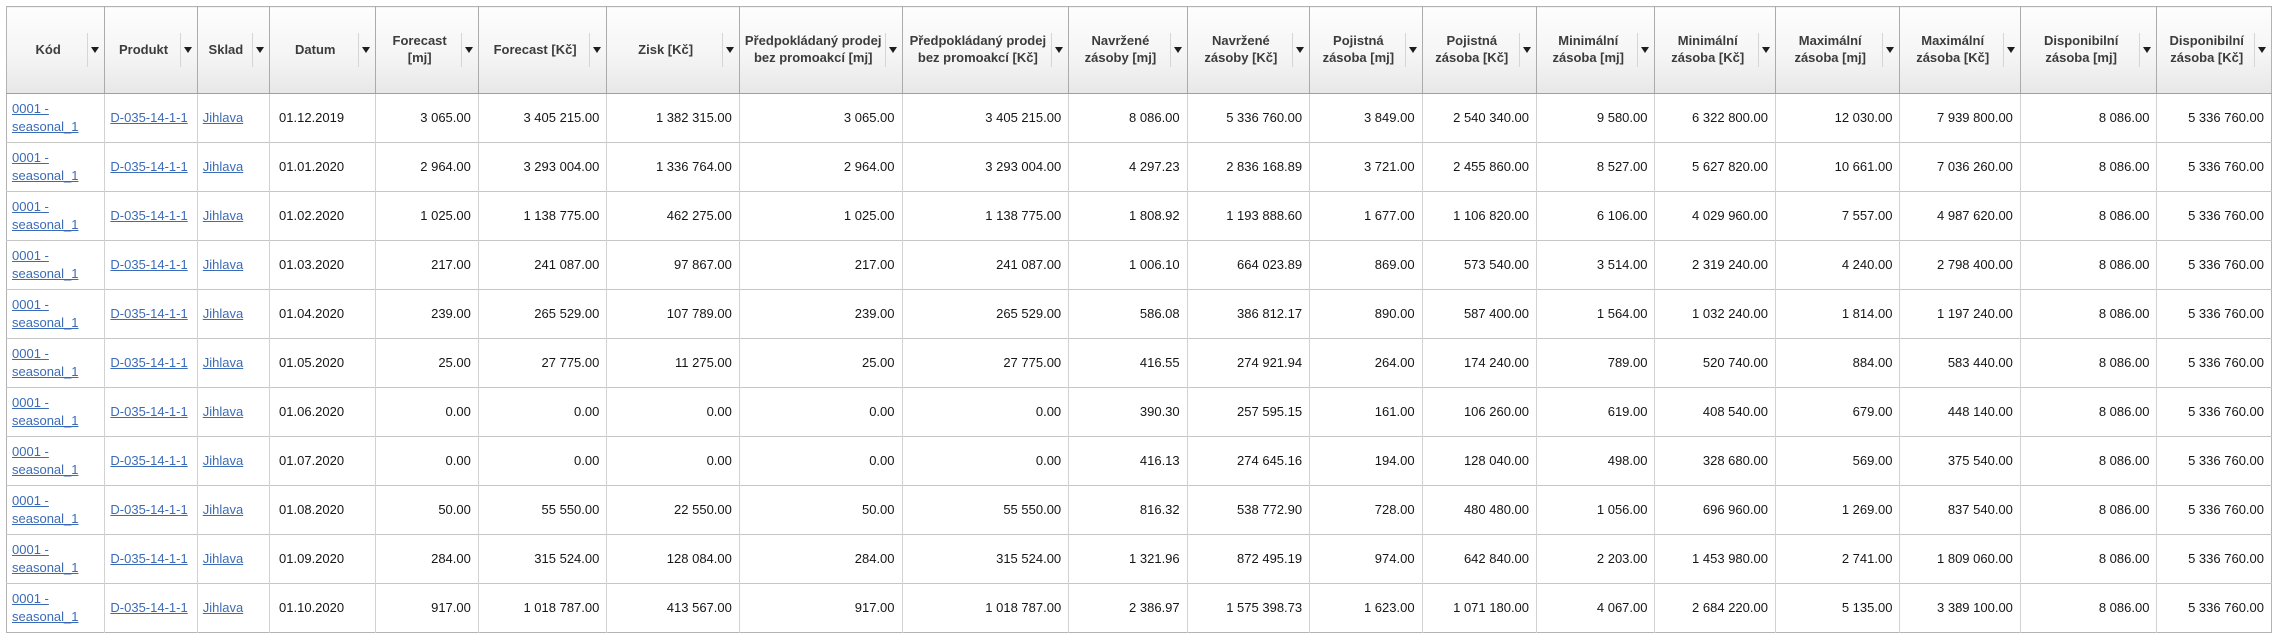  I want to click on cell-predpokladany-prodej-kc: 27 775.00, so click(985, 363).